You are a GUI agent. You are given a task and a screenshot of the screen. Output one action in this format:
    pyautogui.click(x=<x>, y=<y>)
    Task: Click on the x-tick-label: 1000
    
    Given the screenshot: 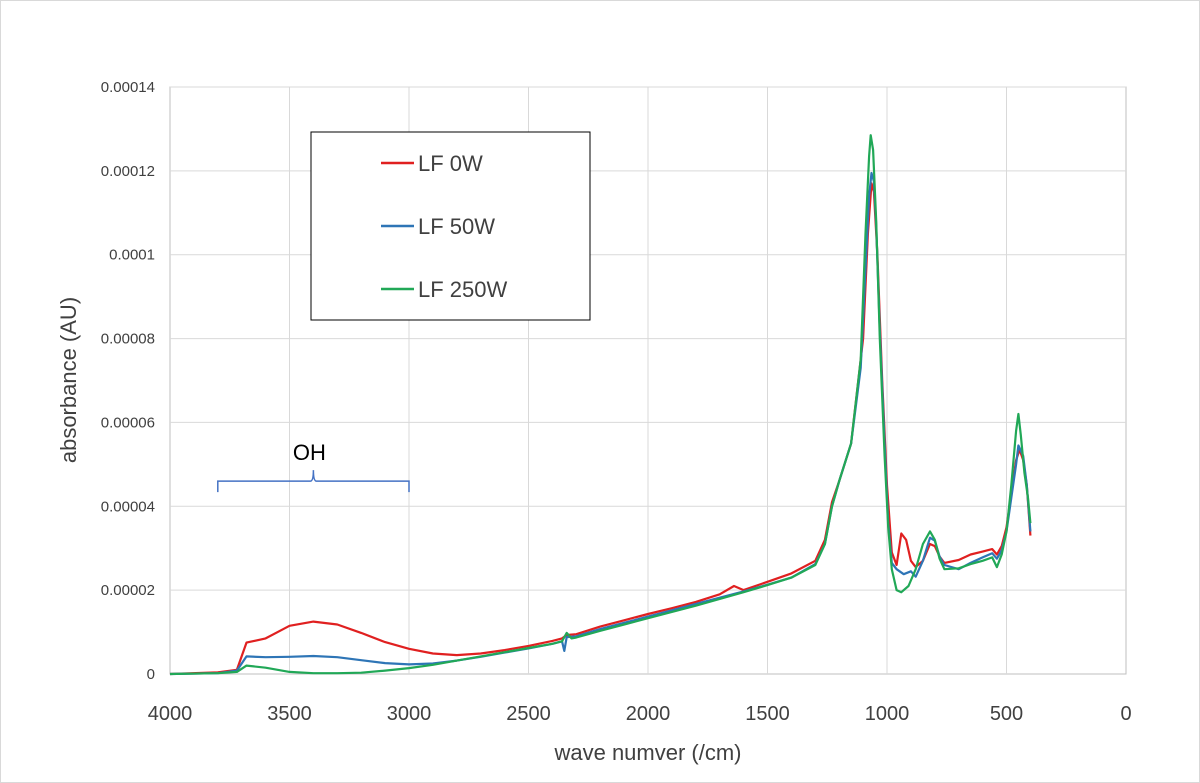 What is the action you would take?
    pyautogui.click(x=887, y=714)
    